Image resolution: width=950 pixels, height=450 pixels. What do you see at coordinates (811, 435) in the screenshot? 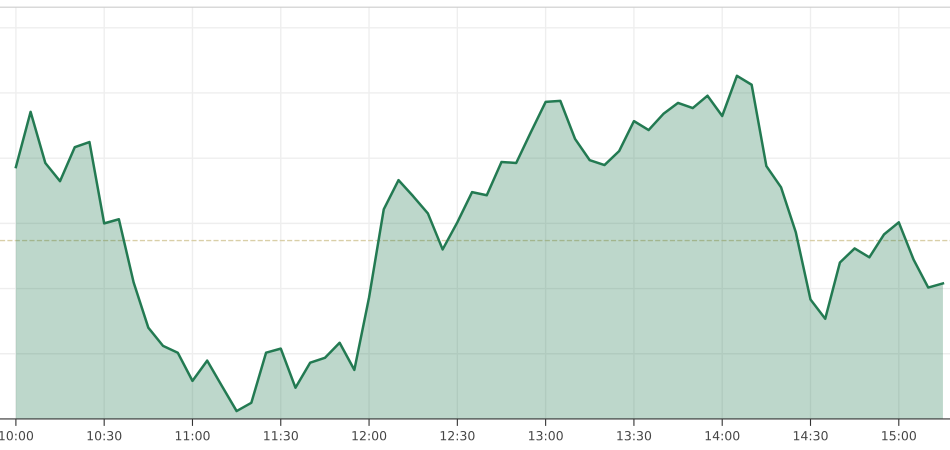
I see `x-tick-label: 14:30` at bounding box center [811, 435].